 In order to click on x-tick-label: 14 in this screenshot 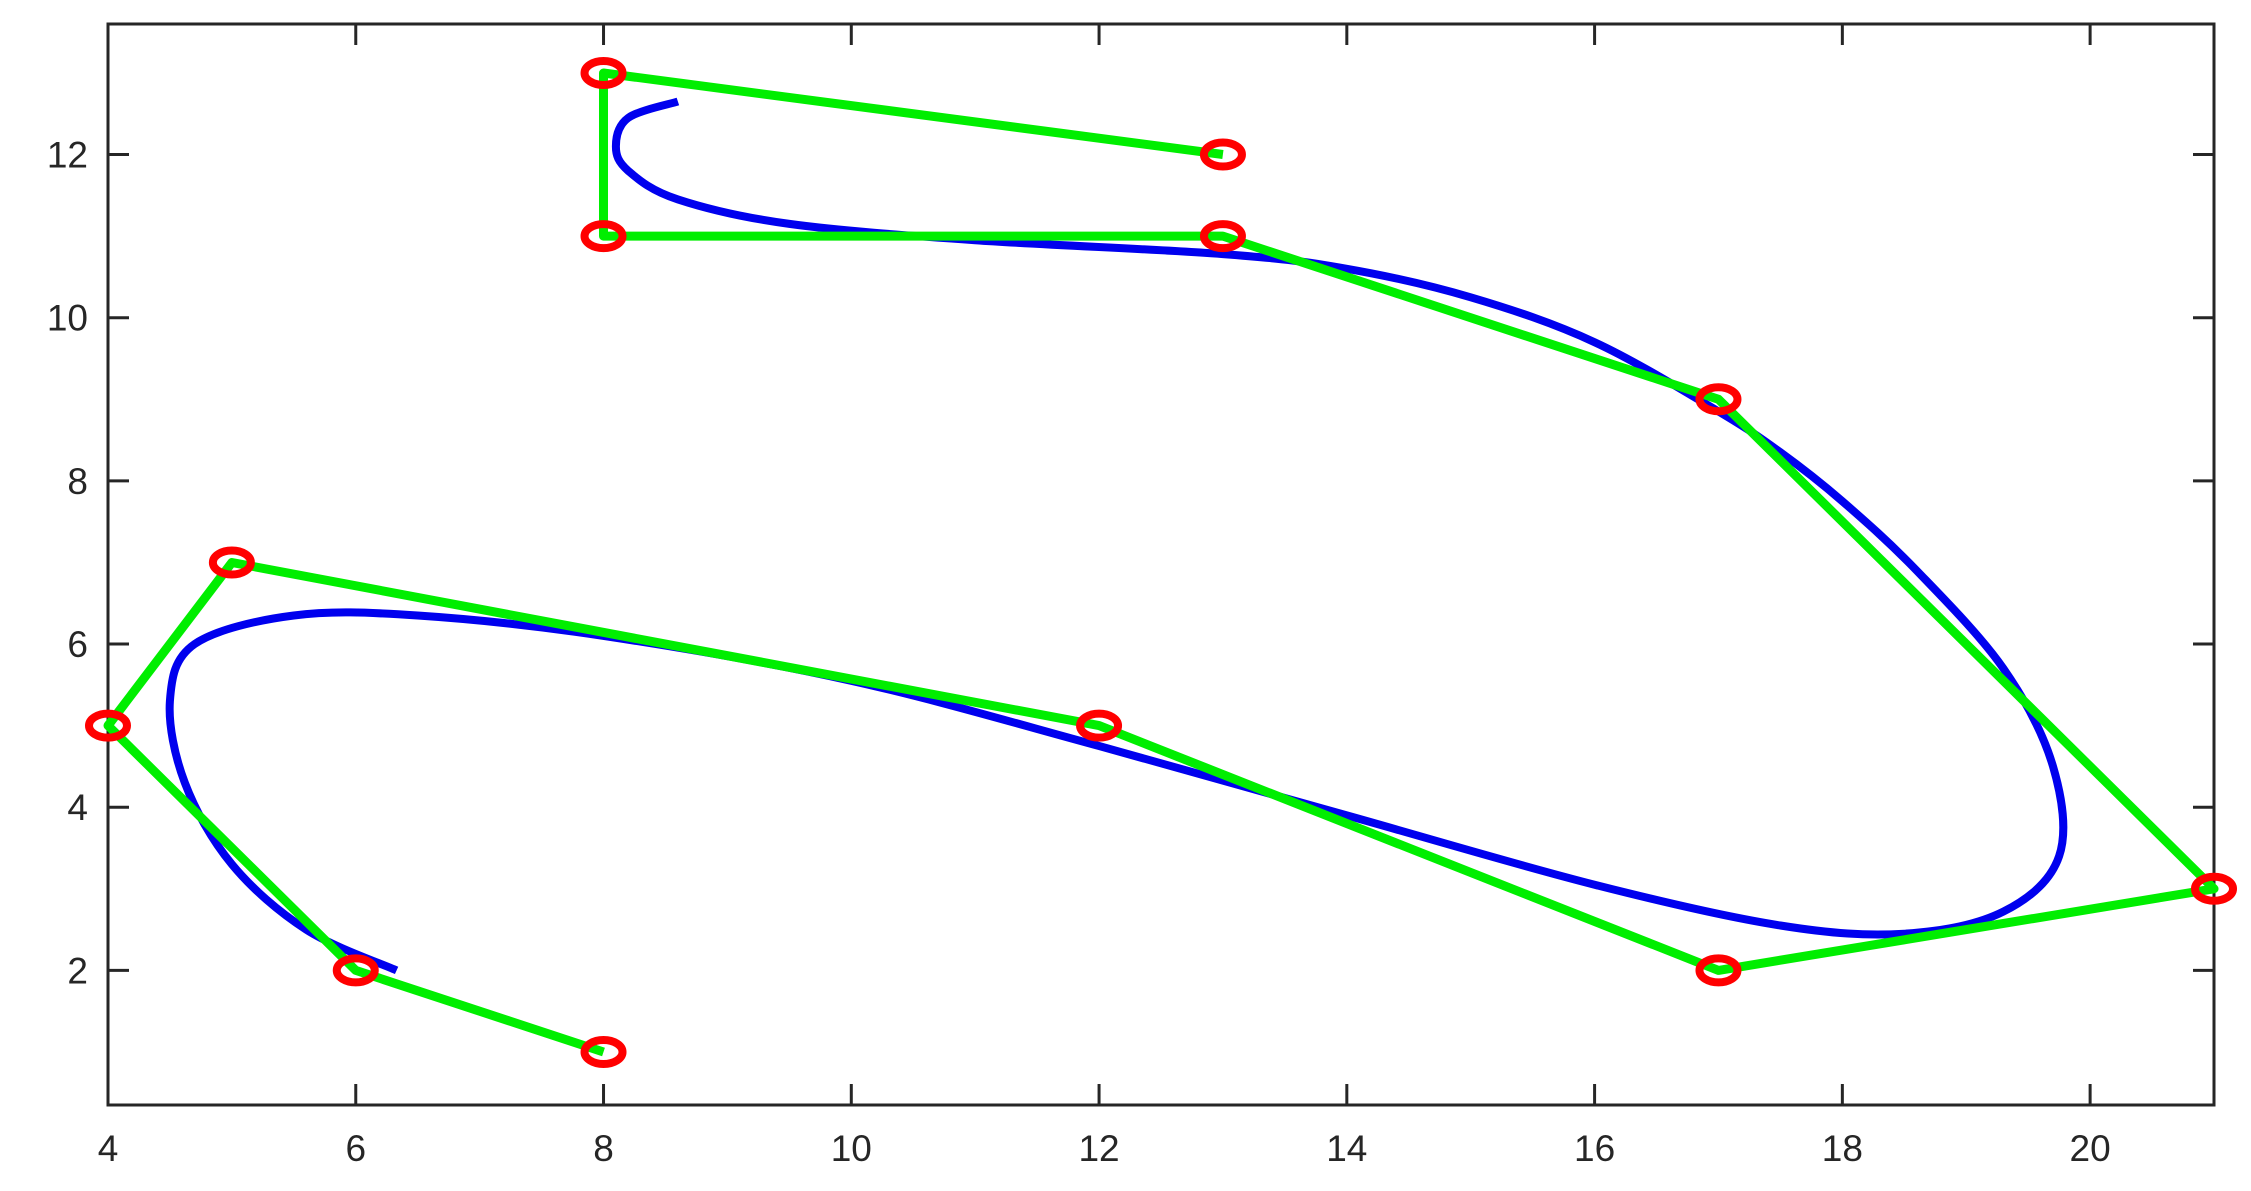, I will do `click(1346, 1148)`.